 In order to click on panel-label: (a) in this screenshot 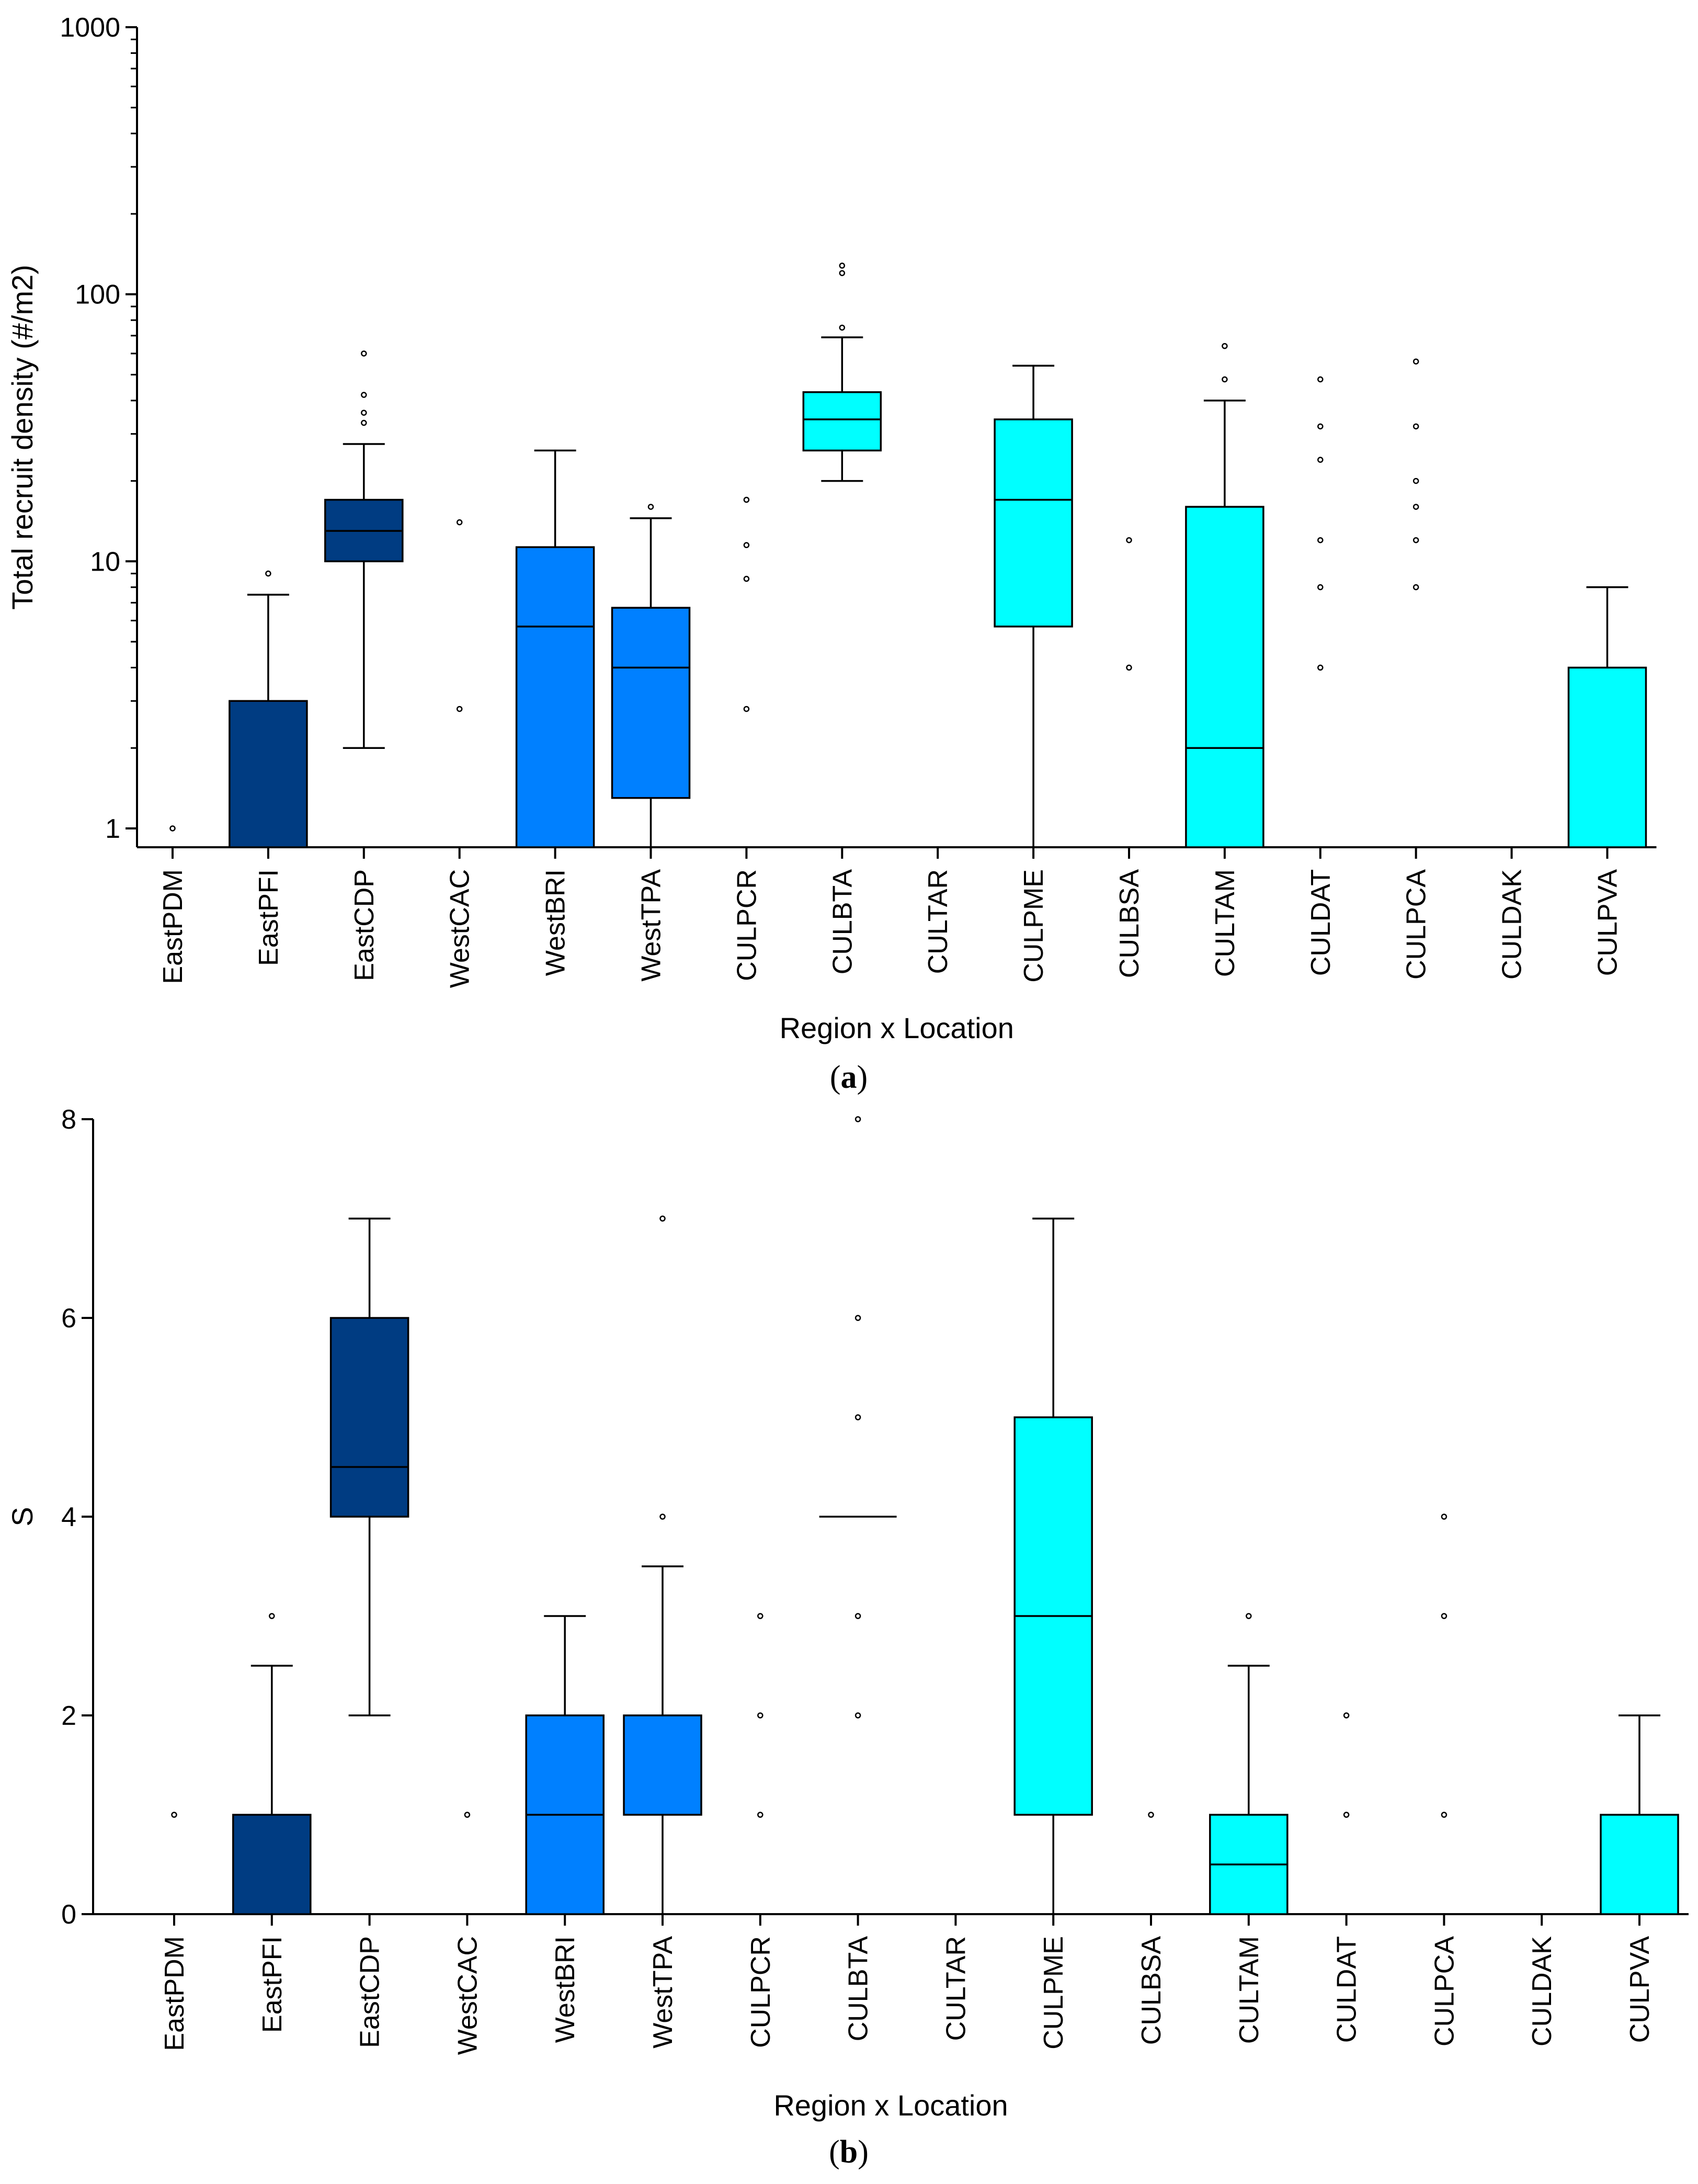, I will do `click(849, 1077)`.